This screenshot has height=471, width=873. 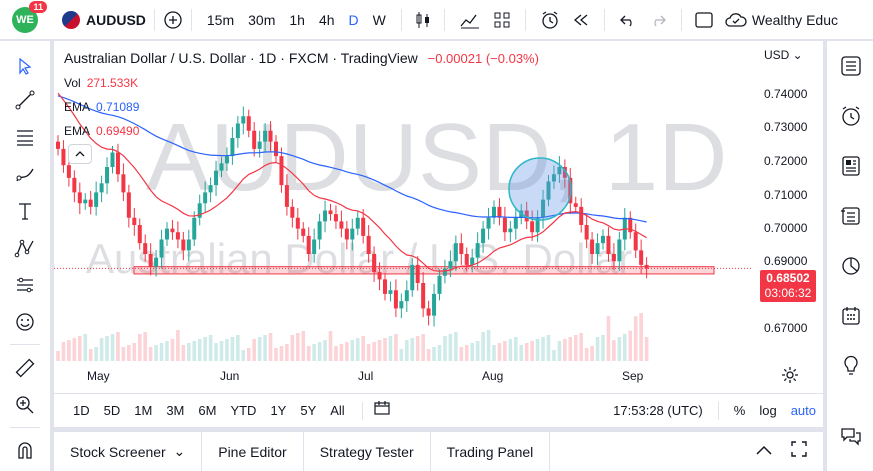 I want to click on range-1y: 1Y, so click(x=278, y=410).